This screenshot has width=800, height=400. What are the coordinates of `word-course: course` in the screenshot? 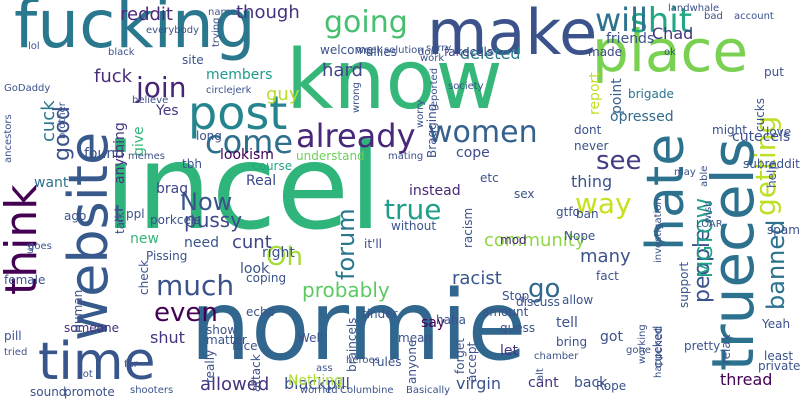 It's located at (272, 166).